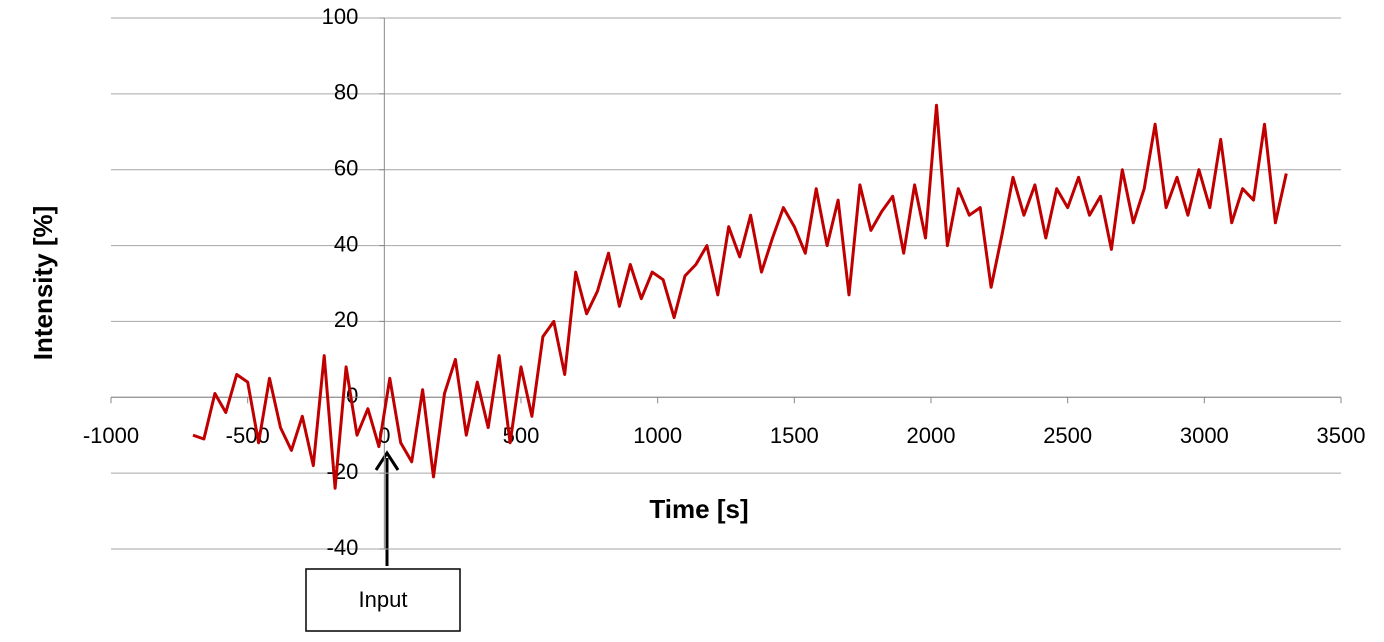 This screenshot has width=1384, height=642. I want to click on x-tick-label: 1000, so click(657, 435).